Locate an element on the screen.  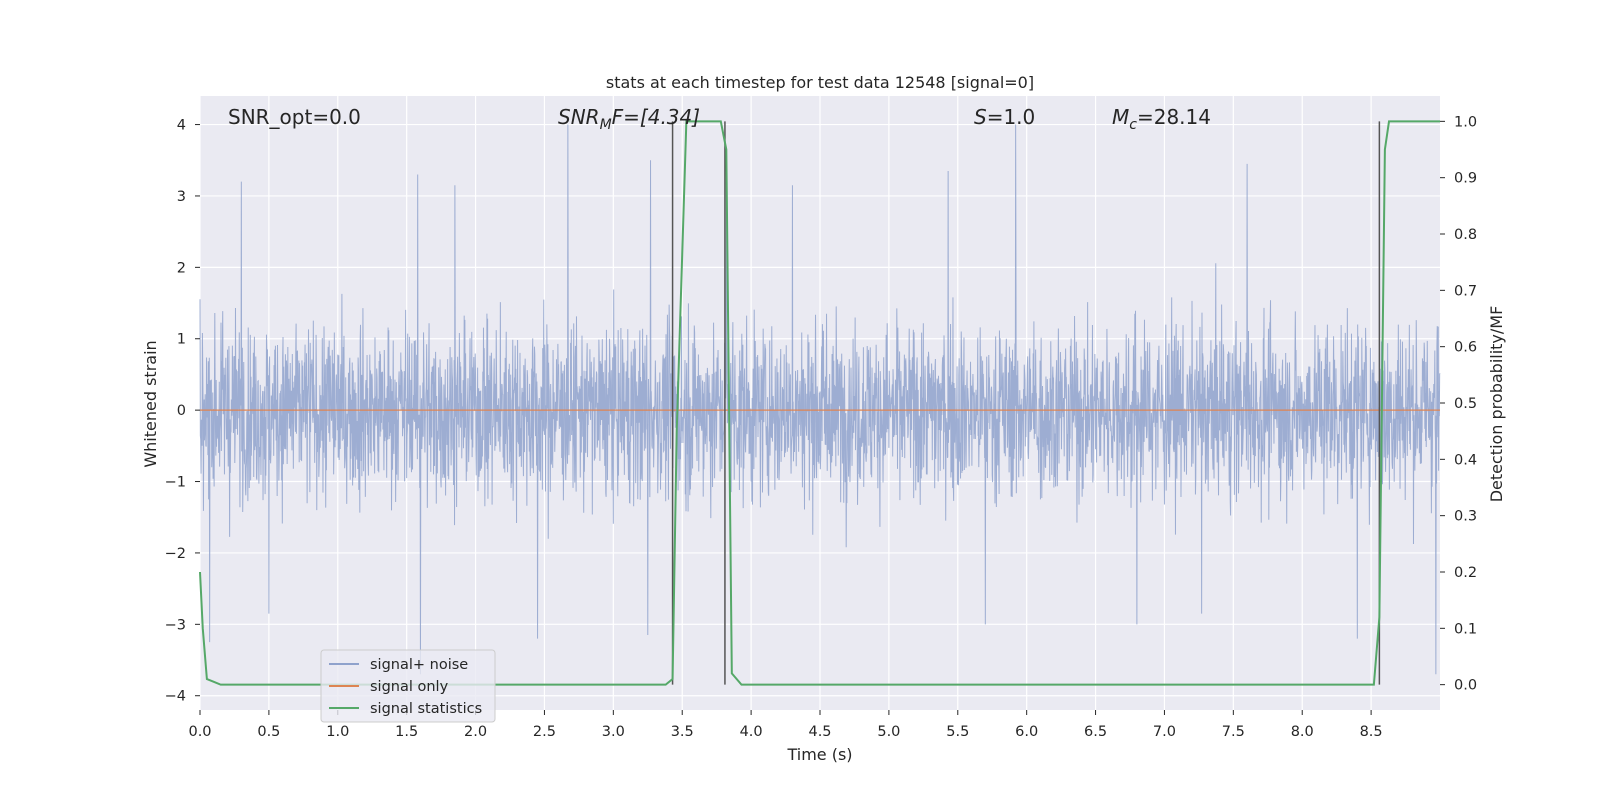
y2-tick-label: 0.8 is located at coordinates (1465, 235).